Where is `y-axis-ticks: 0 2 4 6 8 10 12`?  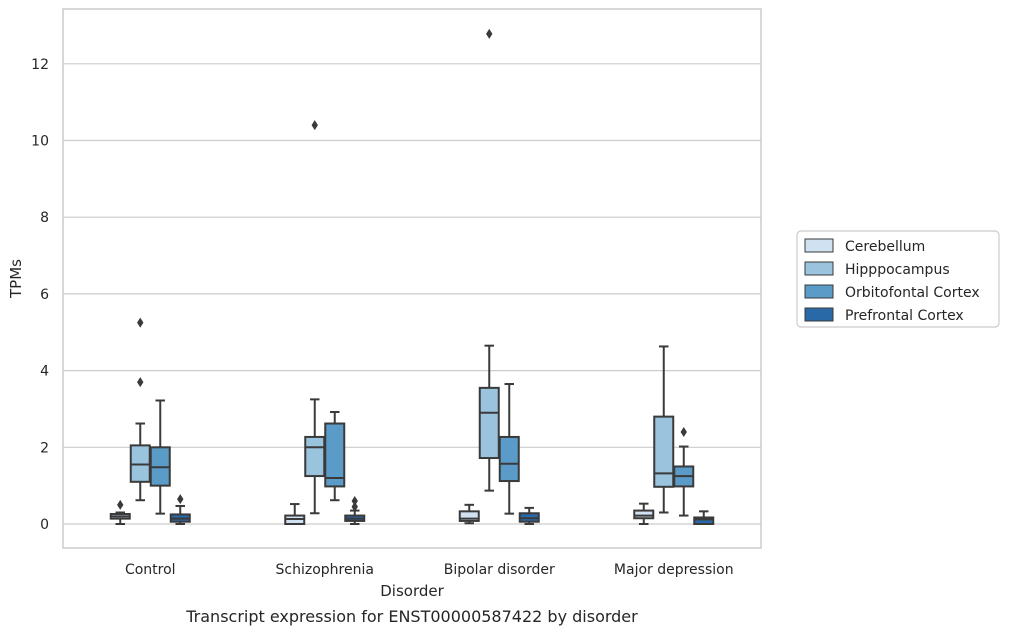
y-axis-ticks: 0 2 4 6 8 10 12 is located at coordinates (40, 295).